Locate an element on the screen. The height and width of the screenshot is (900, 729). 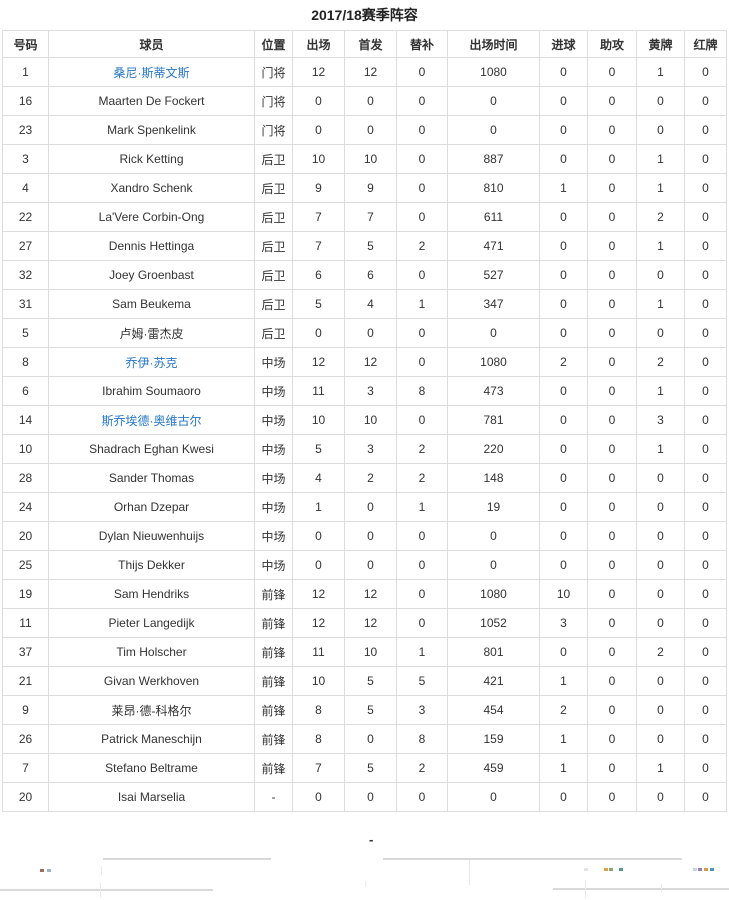
stat-cell-yellow: 3 is located at coordinates (660, 420).